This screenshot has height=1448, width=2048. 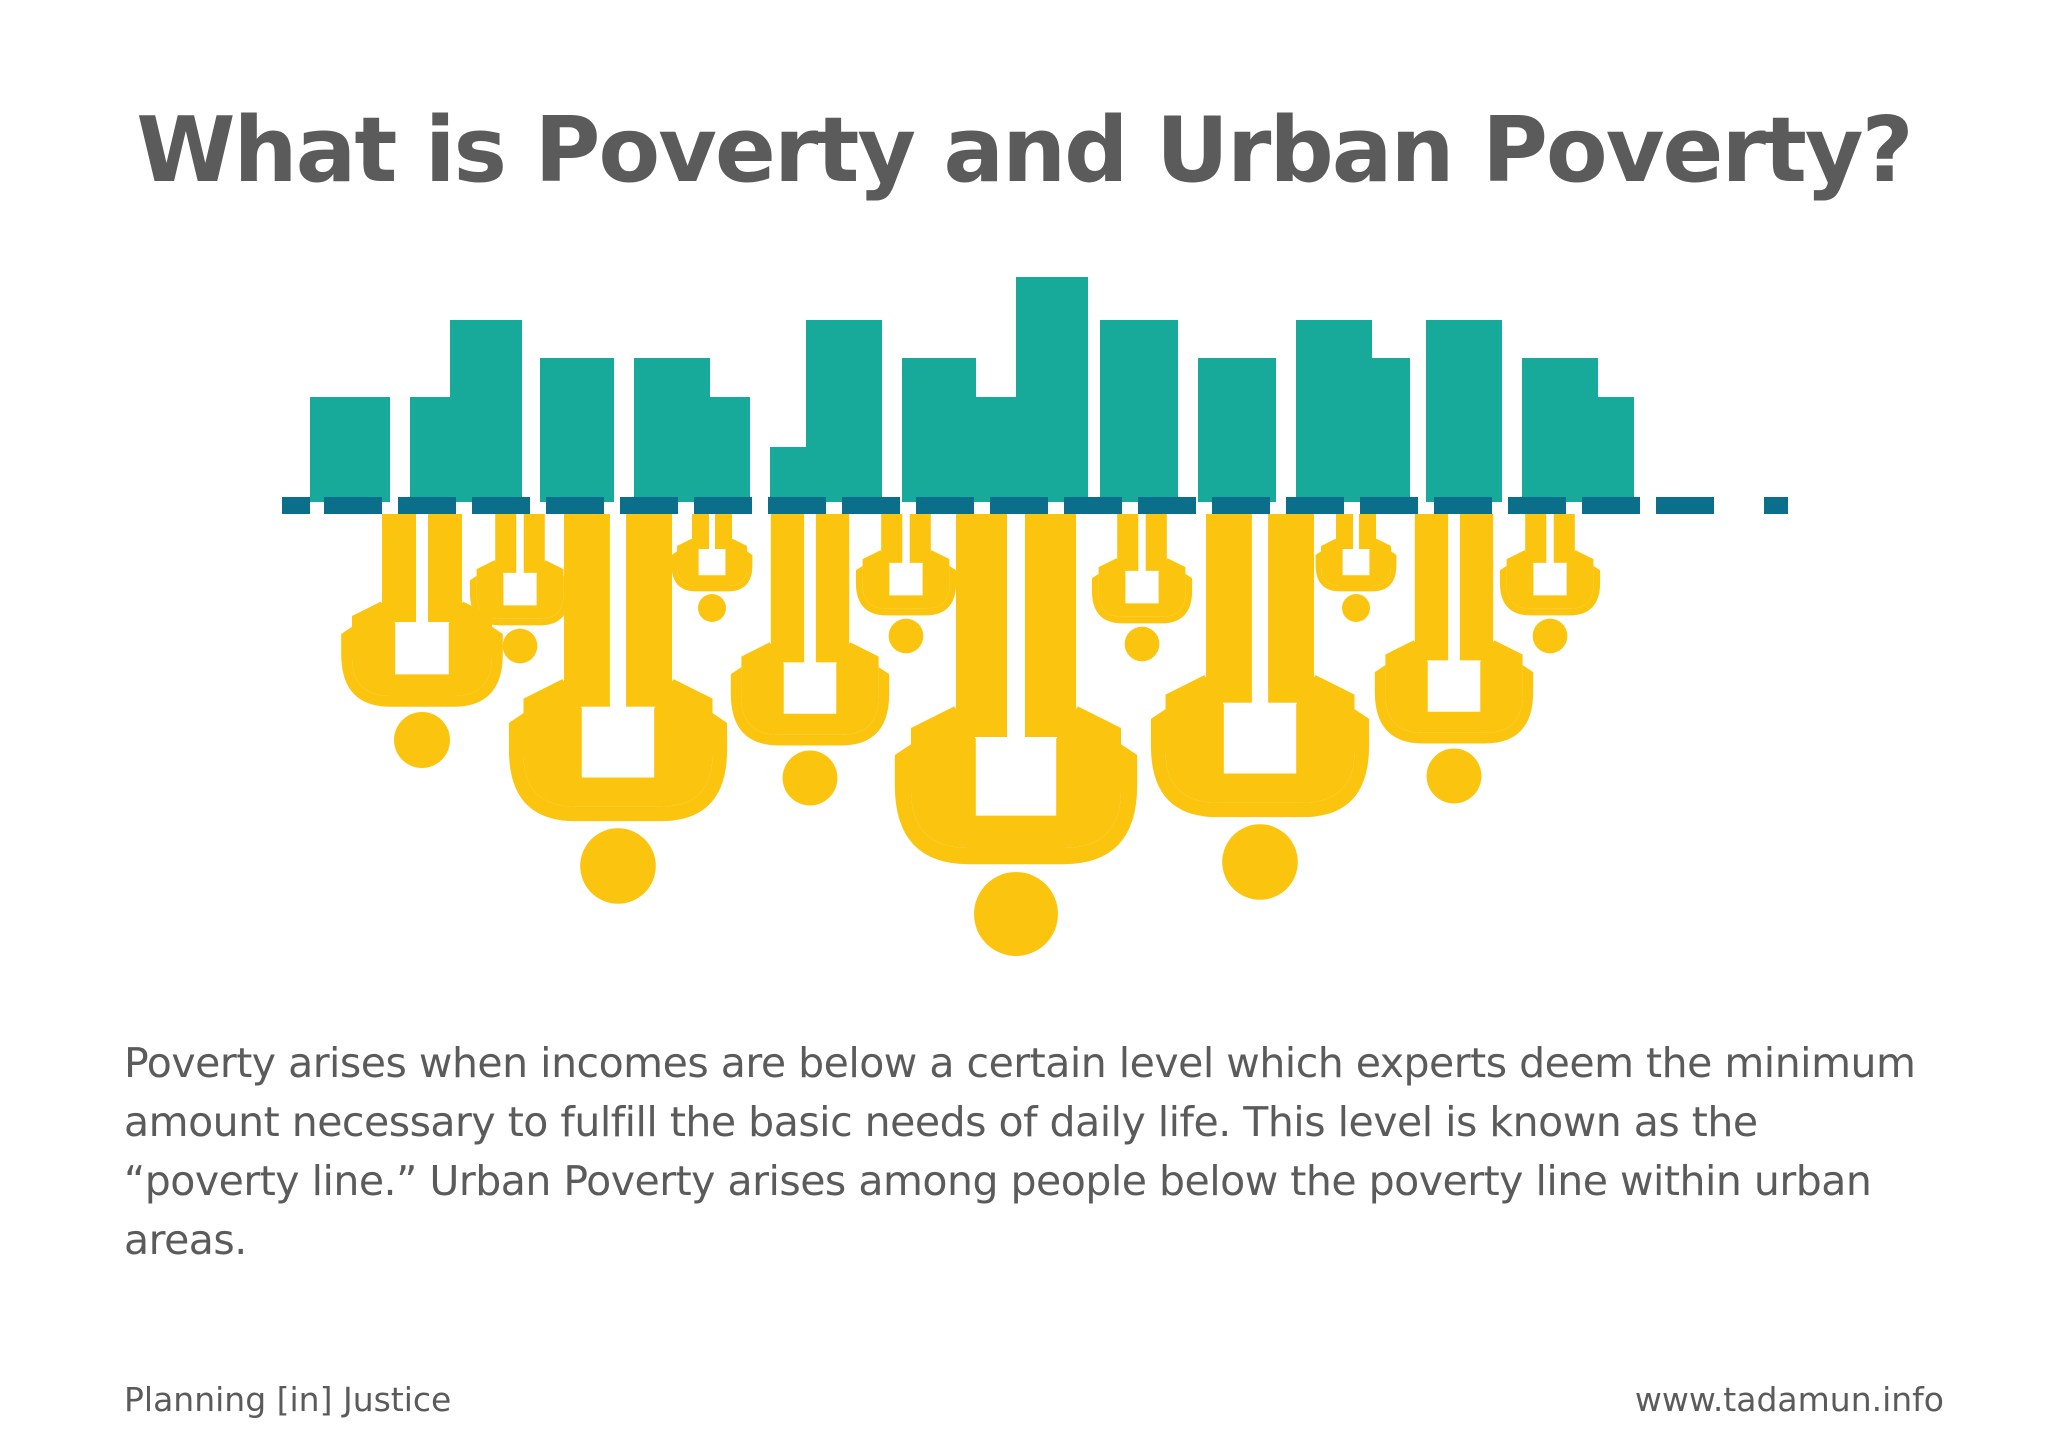 I want to click on poverty-line, so click(x=1035, y=505).